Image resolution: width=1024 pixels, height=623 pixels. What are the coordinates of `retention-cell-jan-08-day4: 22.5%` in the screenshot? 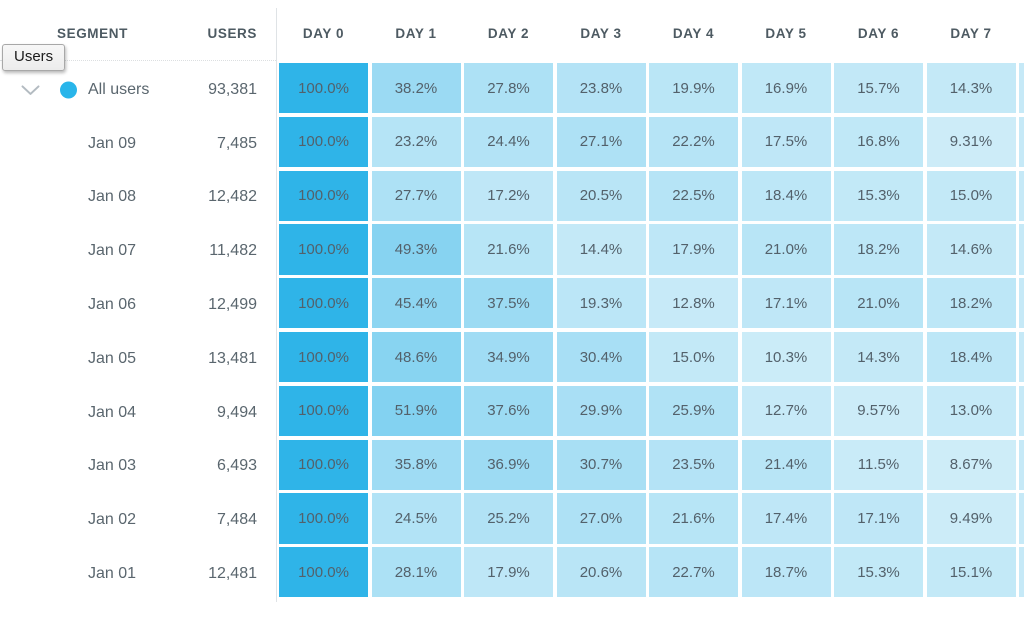 It's located at (693, 195).